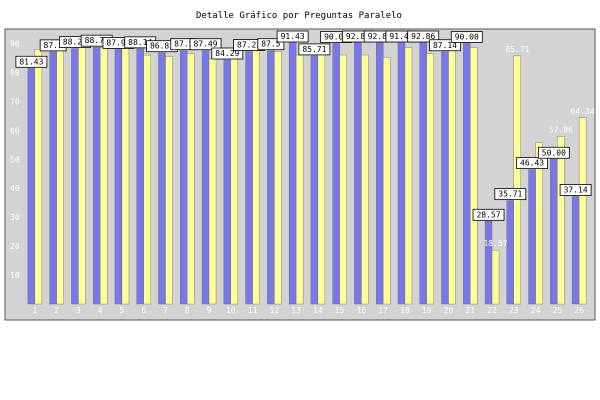 The image size is (600, 400). What do you see at coordinates (318, 310) in the screenshot?
I see `x-tick-label: 14` at bounding box center [318, 310].